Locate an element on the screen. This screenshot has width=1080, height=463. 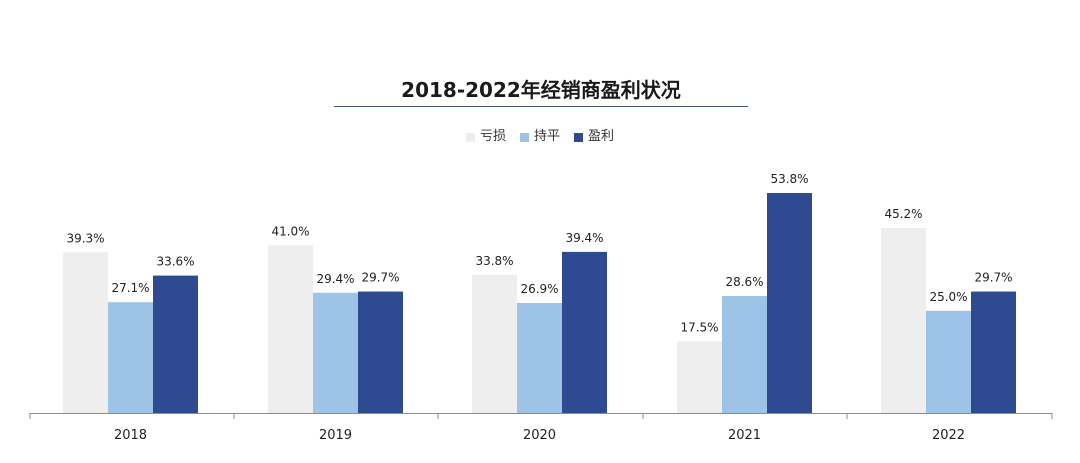
data-label: 53.8% is located at coordinates (789, 179).